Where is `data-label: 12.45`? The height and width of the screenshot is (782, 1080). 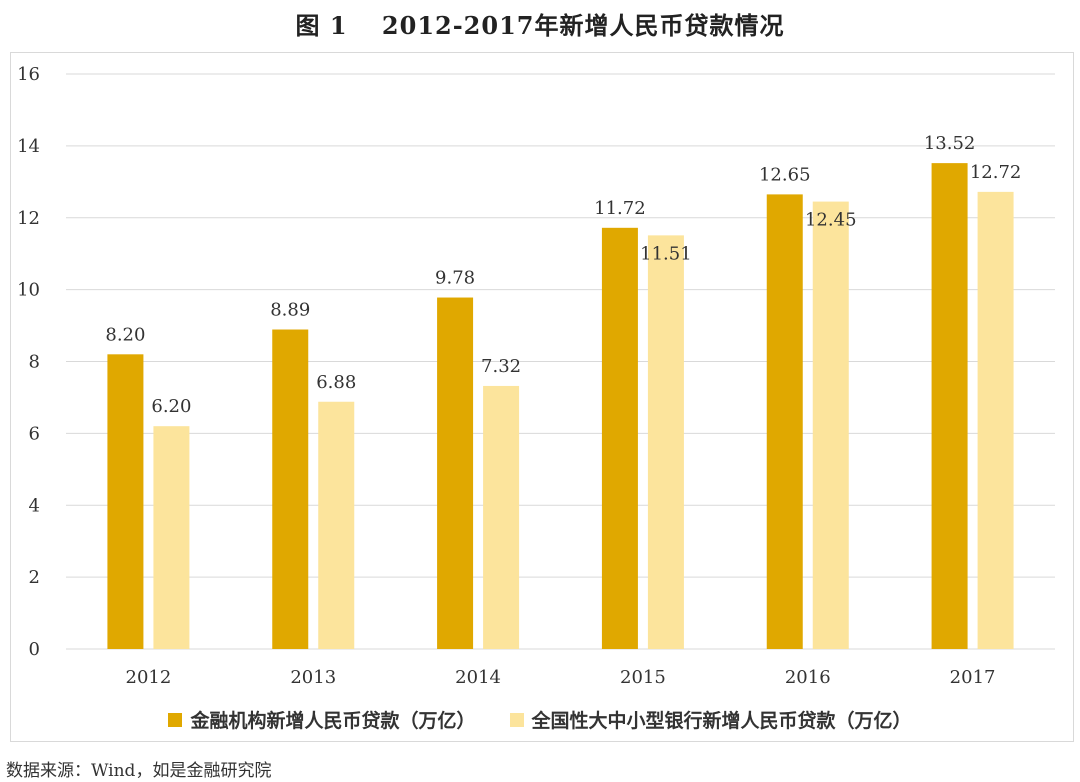
data-label: 12.45 is located at coordinates (831, 220).